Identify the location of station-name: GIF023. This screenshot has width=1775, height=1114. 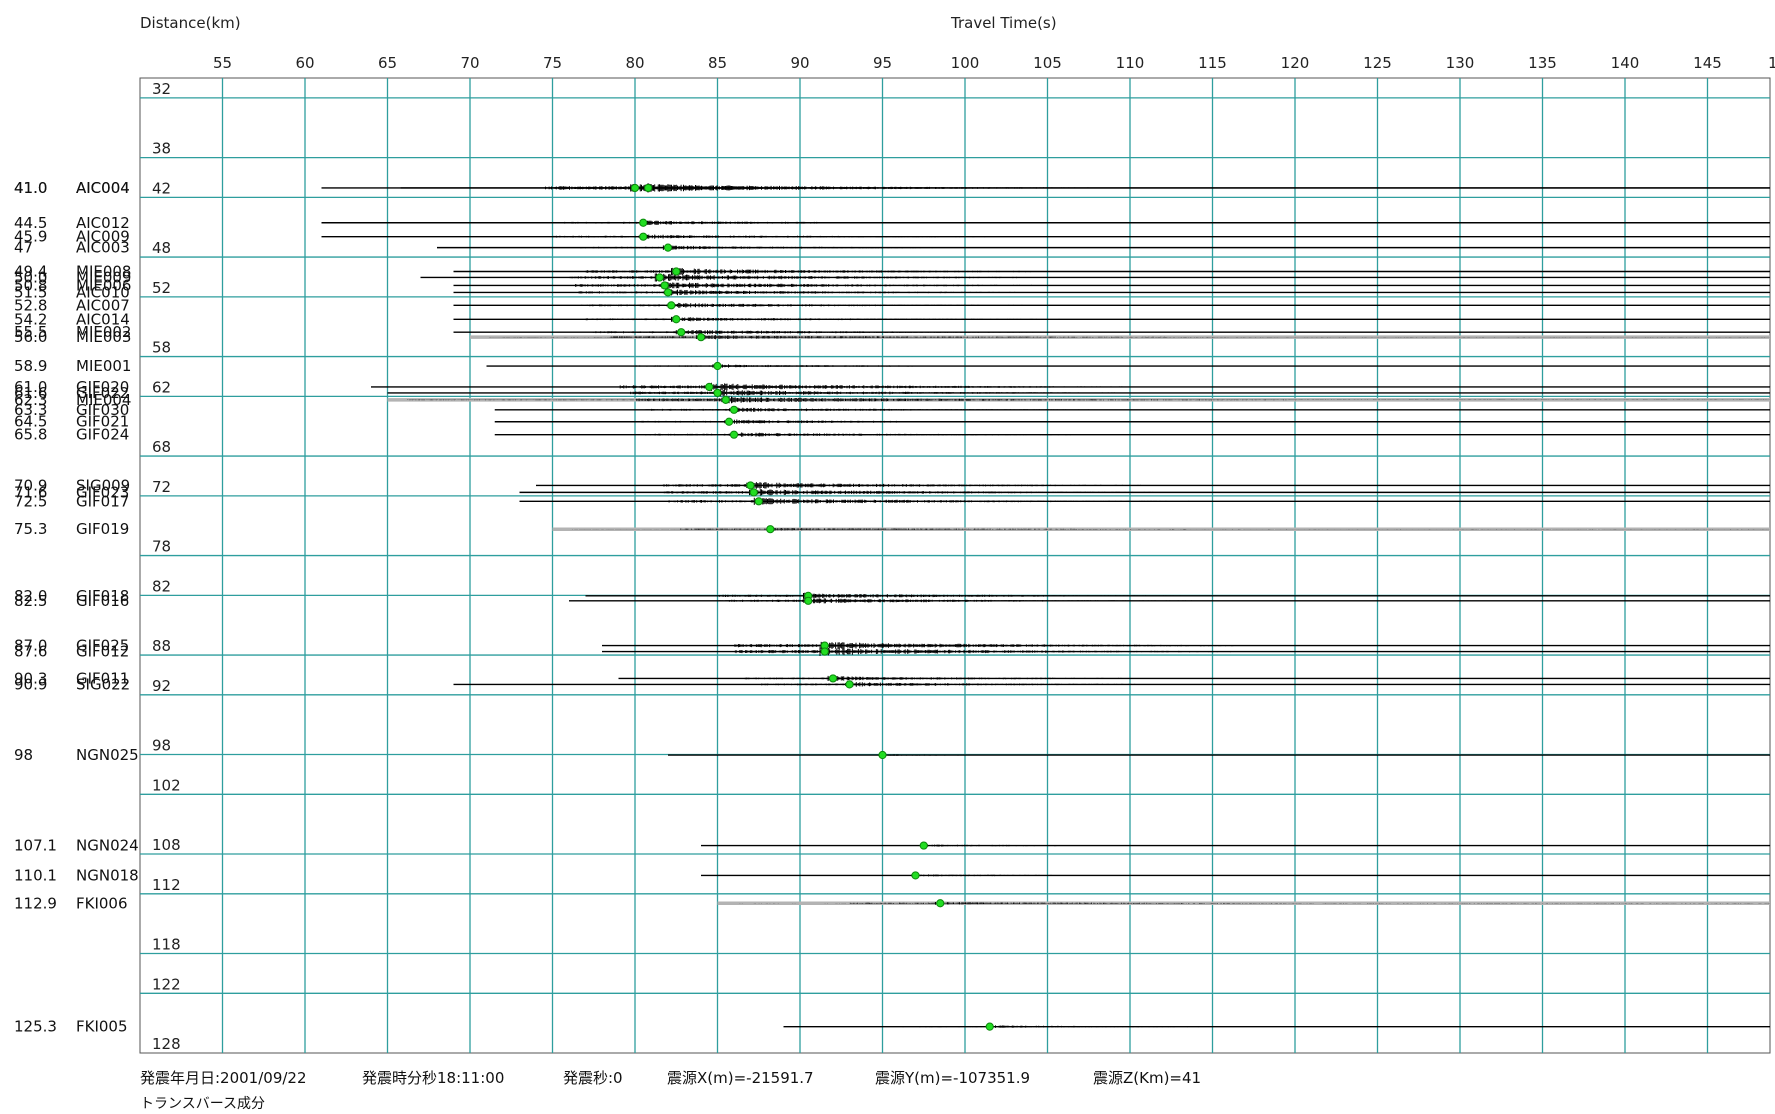
(102, 492).